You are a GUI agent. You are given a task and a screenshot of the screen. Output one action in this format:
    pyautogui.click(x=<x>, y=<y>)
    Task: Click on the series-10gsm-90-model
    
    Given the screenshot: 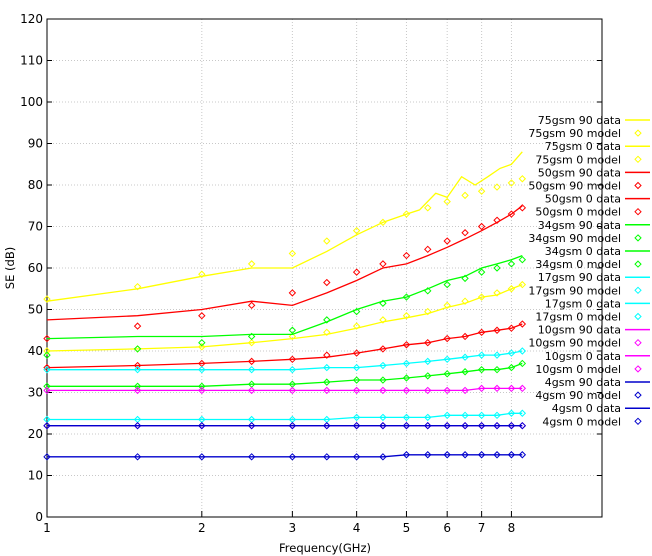 What is the action you would take?
    pyautogui.click(x=285, y=389)
    